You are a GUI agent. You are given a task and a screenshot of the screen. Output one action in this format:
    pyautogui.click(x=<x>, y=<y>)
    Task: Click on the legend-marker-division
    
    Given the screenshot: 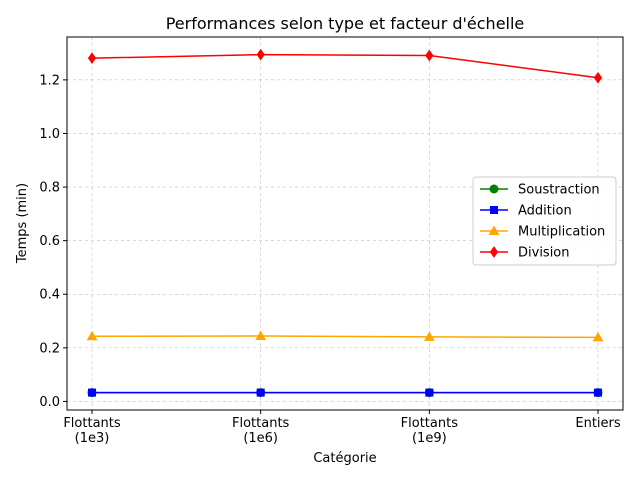 What is the action you would take?
    pyautogui.click(x=494, y=252)
    